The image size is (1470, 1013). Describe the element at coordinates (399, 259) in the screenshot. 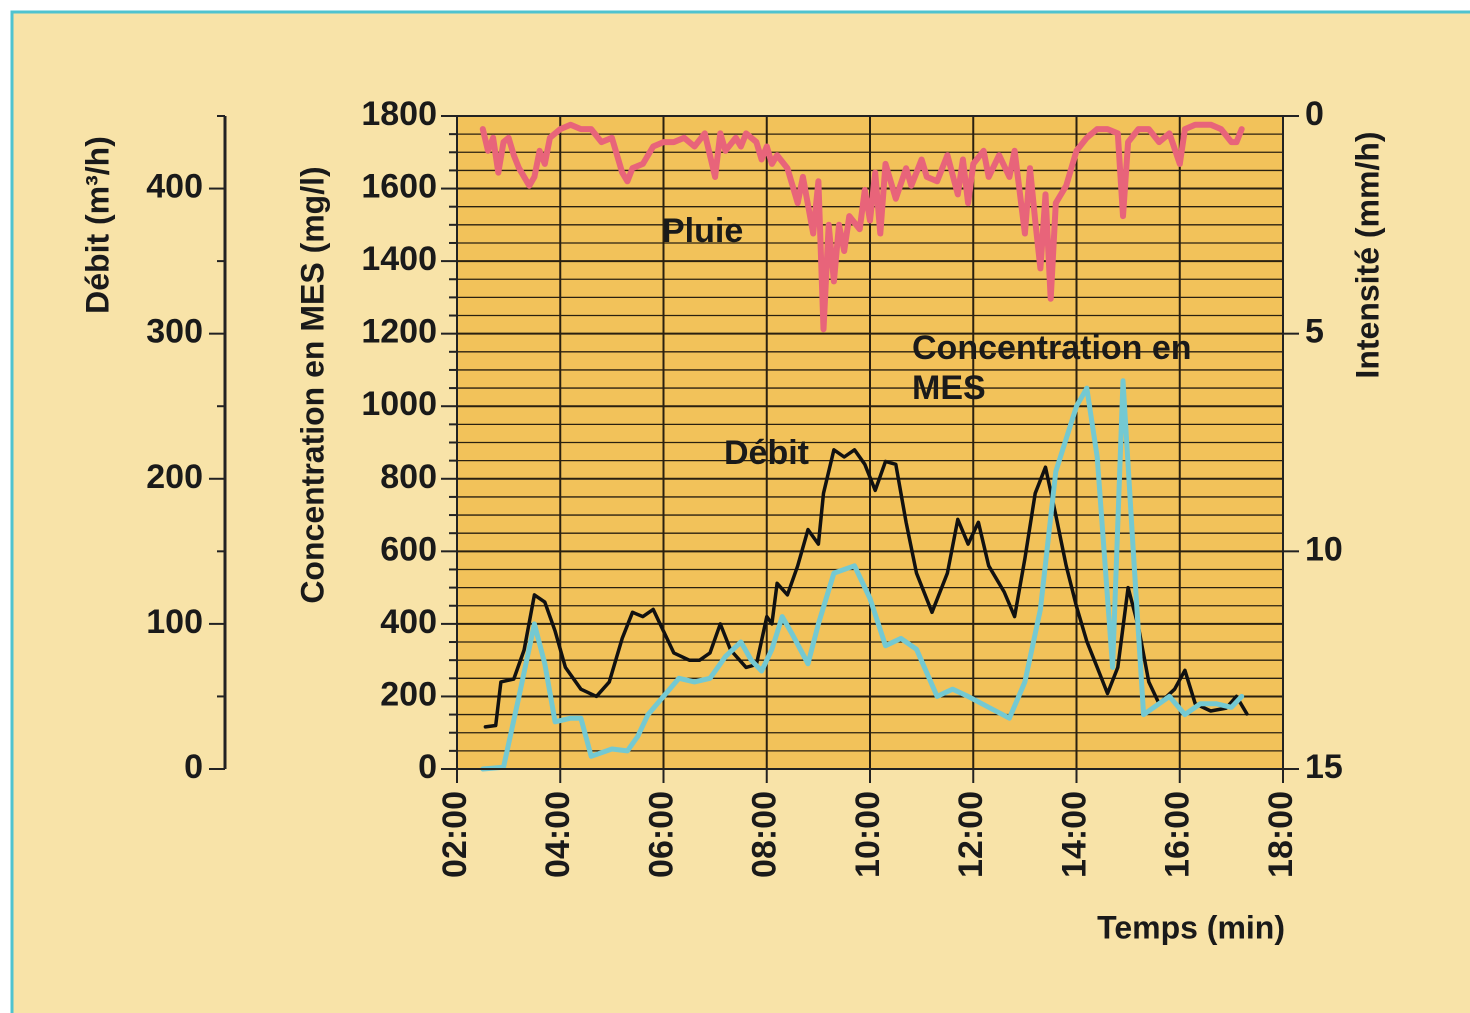

I see `y-tick-label: 1400` at that location.